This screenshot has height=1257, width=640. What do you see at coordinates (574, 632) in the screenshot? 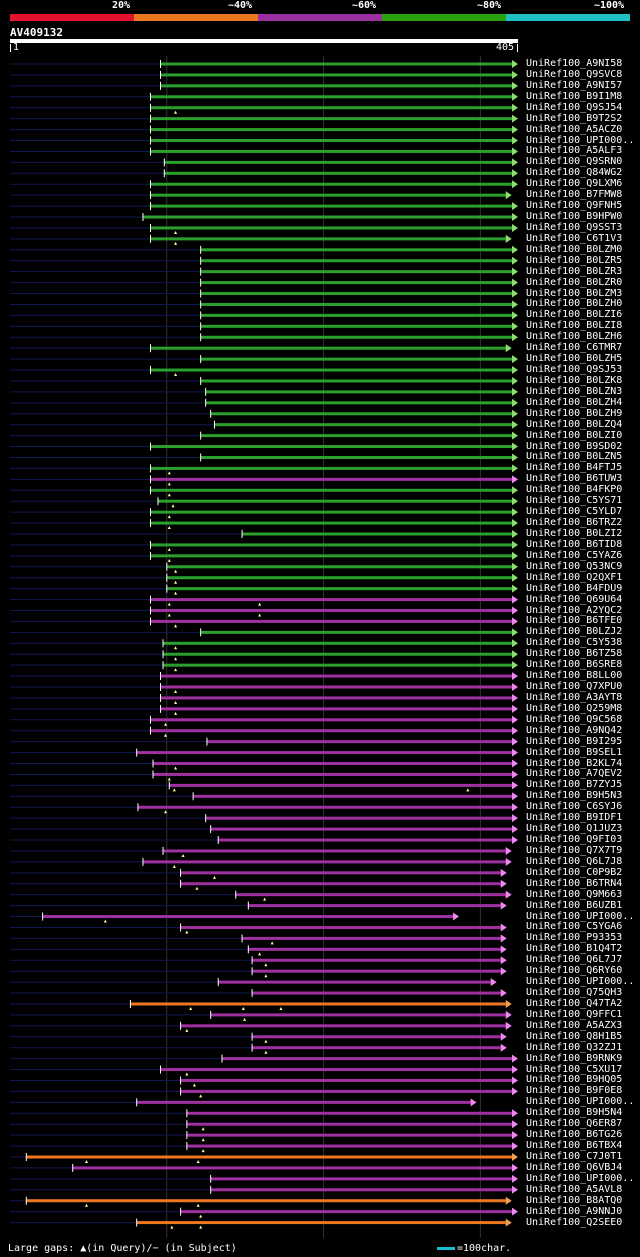
I see `hit-label: UniRef100_B0LZJ2` at bounding box center [574, 632].